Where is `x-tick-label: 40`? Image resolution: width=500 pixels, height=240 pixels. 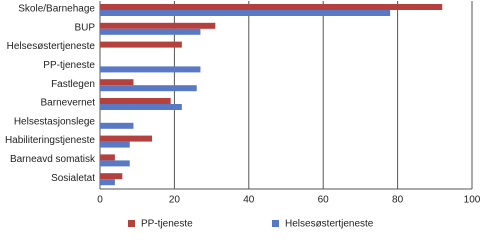
x-tick-label: 40 is located at coordinates (249, 200).